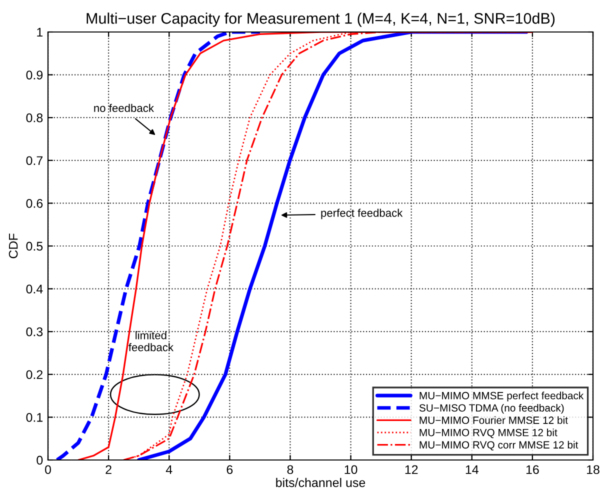 The height and width of the screenshot is (495, 602). Describe the element at coordinates (40, 32) in the screenshot. I see `y-tick-label: 1` at that location.